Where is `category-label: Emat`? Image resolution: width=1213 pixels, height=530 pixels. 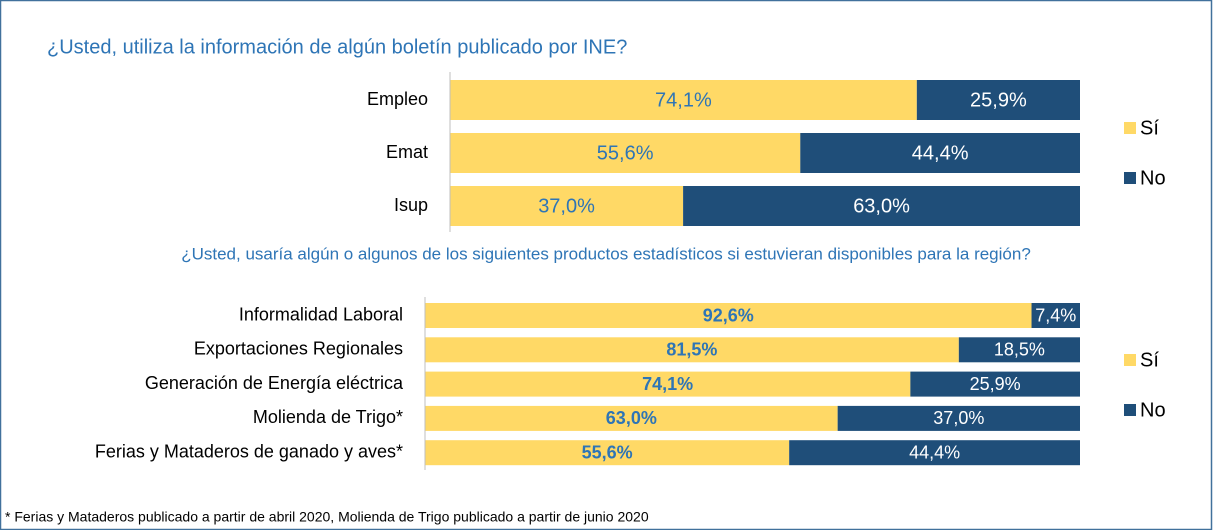
category-label: Emat is located at coordinates (407, 152).